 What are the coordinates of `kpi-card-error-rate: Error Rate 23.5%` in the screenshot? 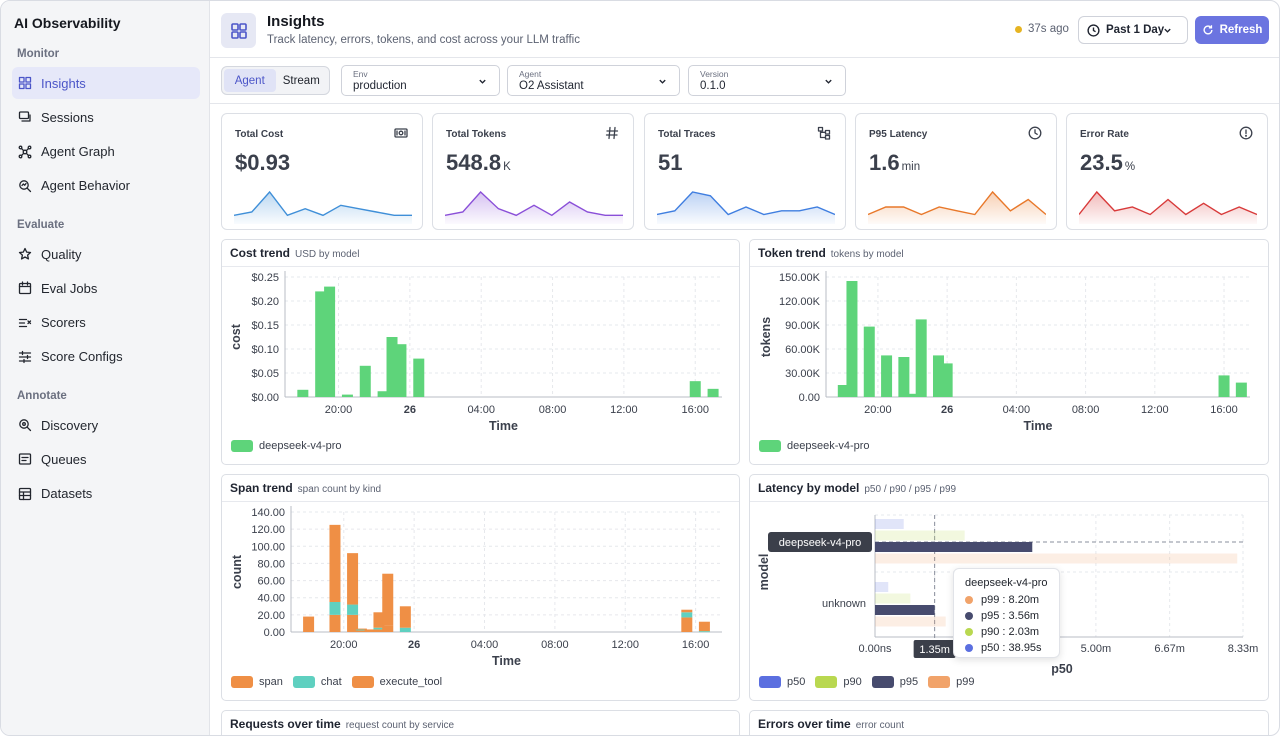 It's located at (1167, 171).